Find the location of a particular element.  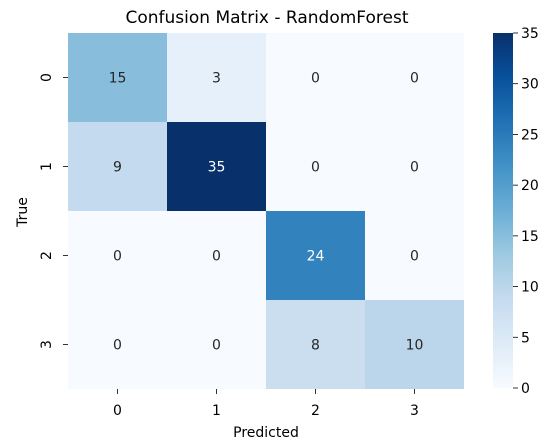

x-tick-label: 1 is located at coordinates (216, 411).